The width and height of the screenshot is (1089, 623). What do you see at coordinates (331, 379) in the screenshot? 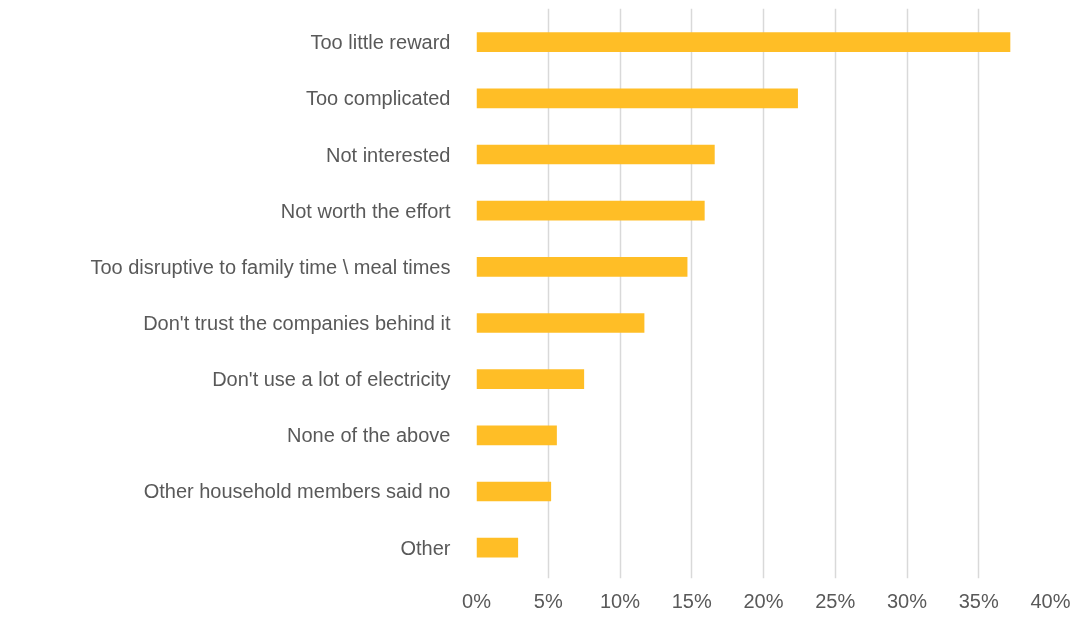
I see `y-tick-label: Don't use a lot of electricity` at bounding box center [331, 379].